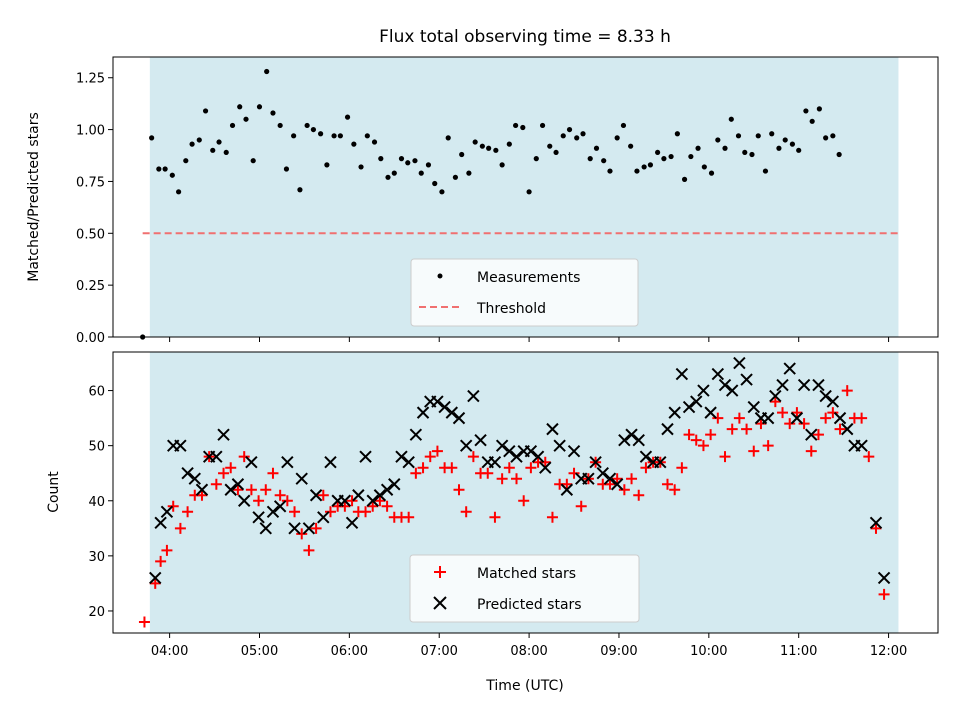  What do you see at coordinates (54, 492) in the screenshot?
I see `bottom-y-axis-label: Count` at bounding box center [54, 492].